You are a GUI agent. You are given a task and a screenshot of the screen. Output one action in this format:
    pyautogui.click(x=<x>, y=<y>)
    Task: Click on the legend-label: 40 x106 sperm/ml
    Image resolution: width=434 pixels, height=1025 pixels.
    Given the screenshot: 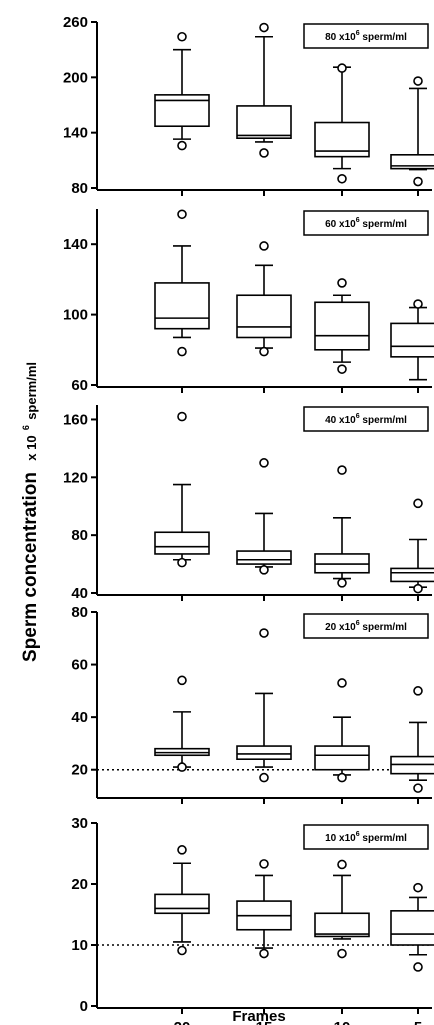 What is the action you would take?
    pyautogui.click(x=366, y=419)
    